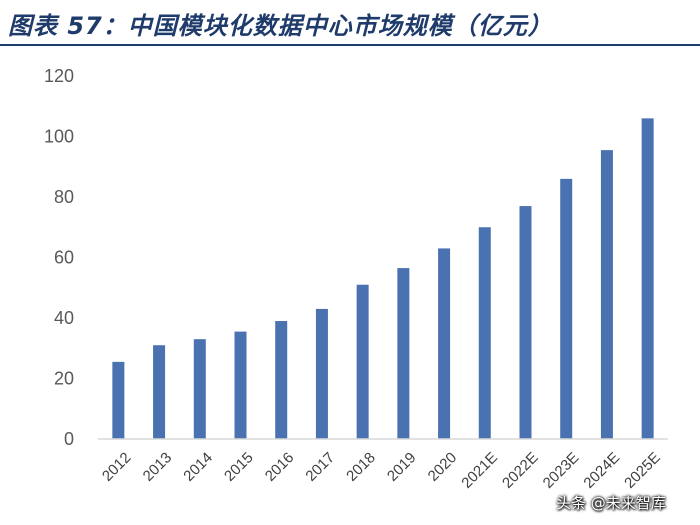  Describe the element at coordinates (240, 385) in the screenshot. I see `bar-2015` at that location.